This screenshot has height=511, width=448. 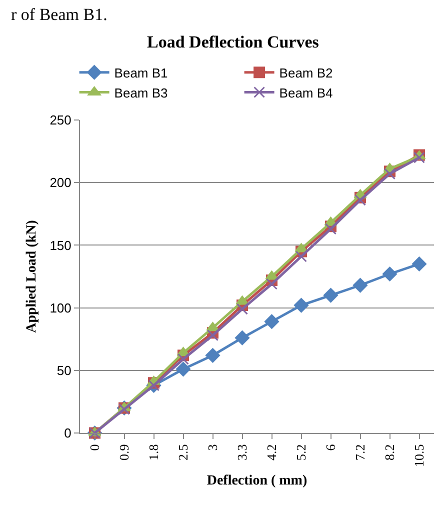 What do you see at coordinates (94, 447) in the screenshot?
I see `x-tick-label: 0` at bounding box center [94, 447].